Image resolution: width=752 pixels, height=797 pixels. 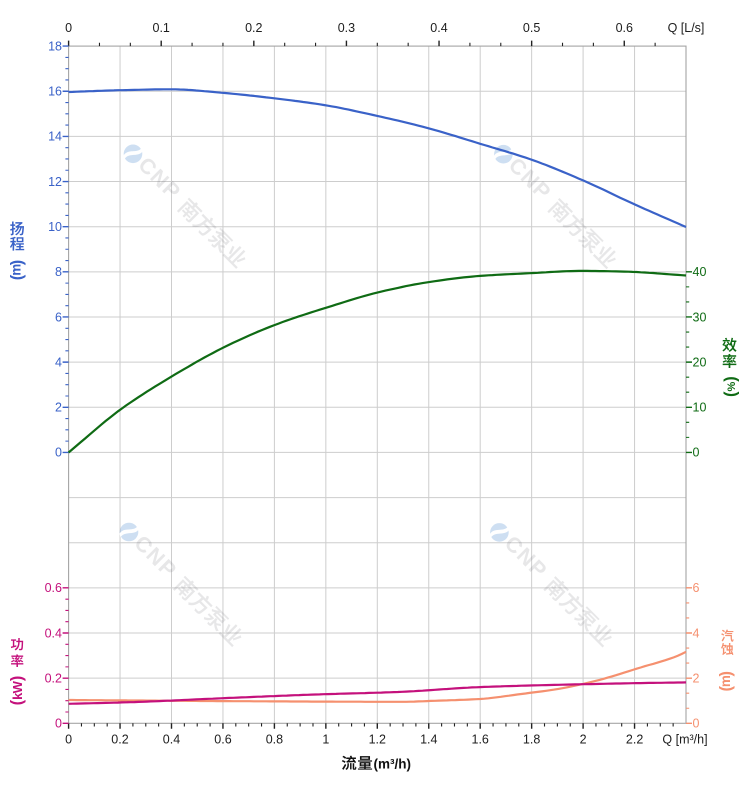 I want to click on svg-text: 8, so click(x=58, y=272).